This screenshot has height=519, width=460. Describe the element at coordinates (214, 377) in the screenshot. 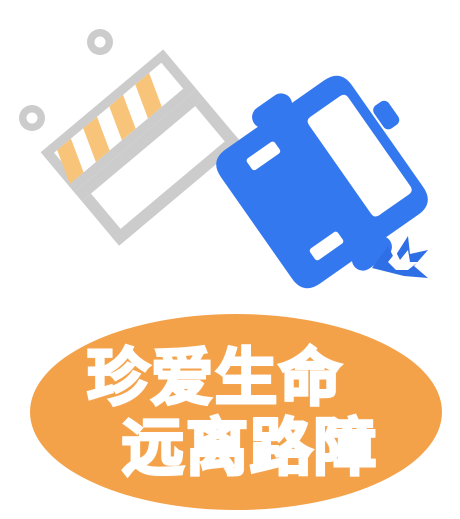

I see `slogan-line-1: 珍爱生命` at that location.